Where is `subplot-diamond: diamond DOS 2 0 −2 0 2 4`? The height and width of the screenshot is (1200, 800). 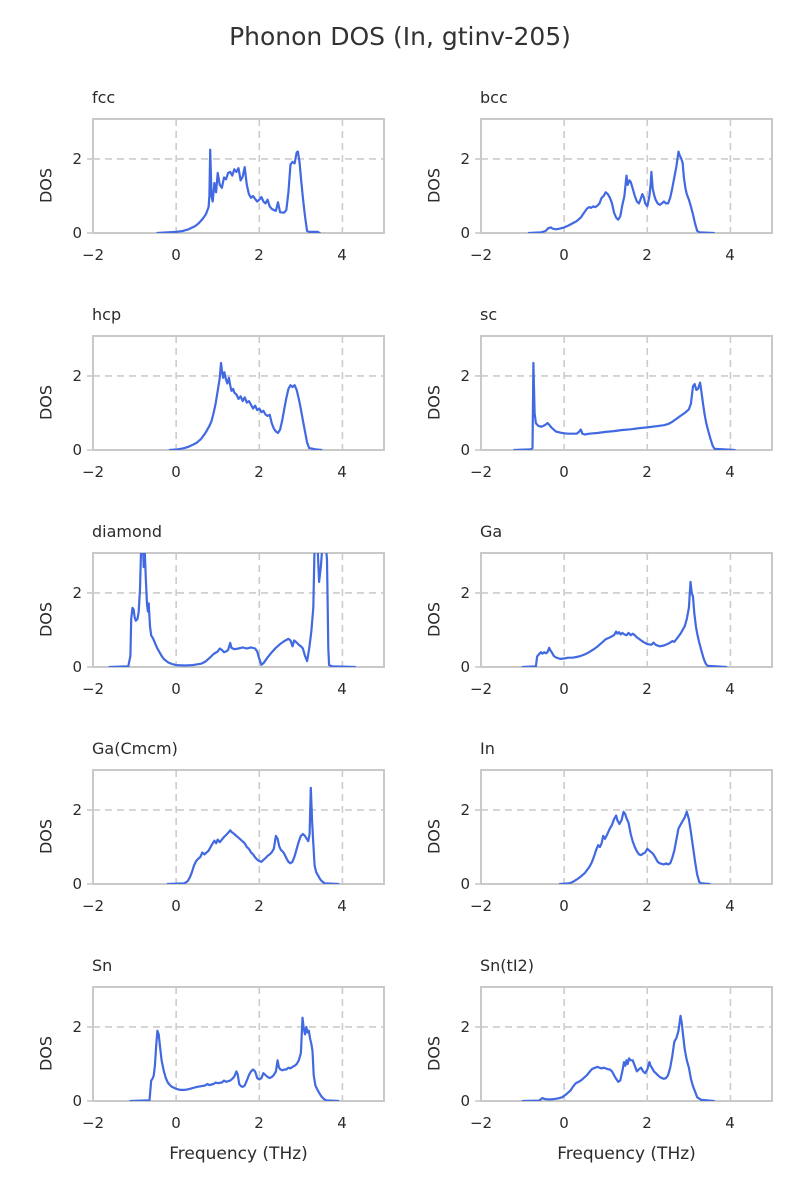
subplot-diamond: diamond DOS 2 0 −2 0 2 4 is located at coordinates (206, 629).